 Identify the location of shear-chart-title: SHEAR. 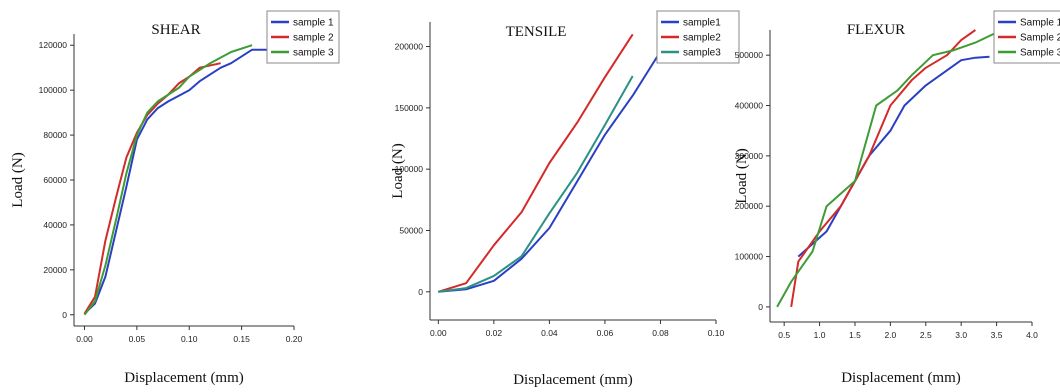
(175, 30).